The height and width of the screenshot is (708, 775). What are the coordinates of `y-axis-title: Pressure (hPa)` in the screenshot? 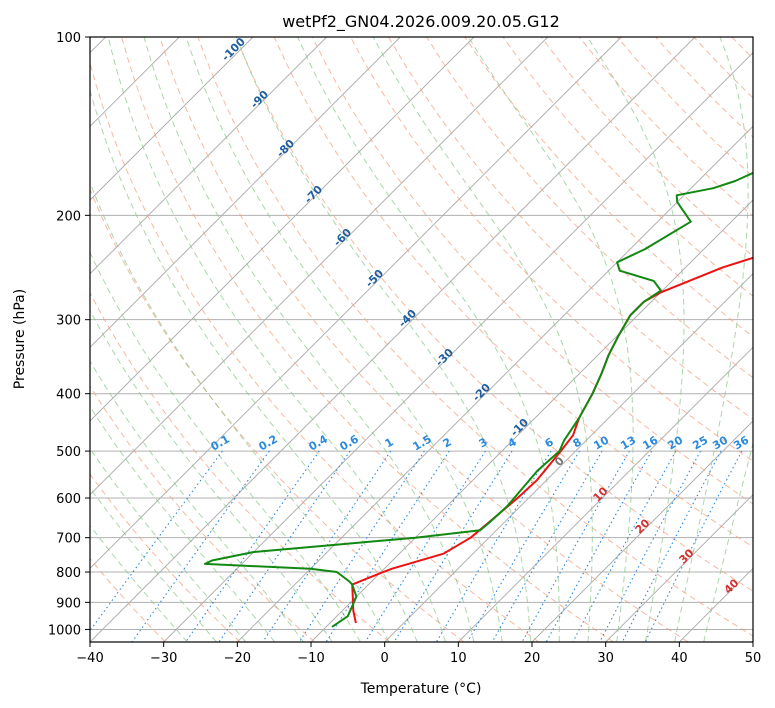 It's located at (20, 339).